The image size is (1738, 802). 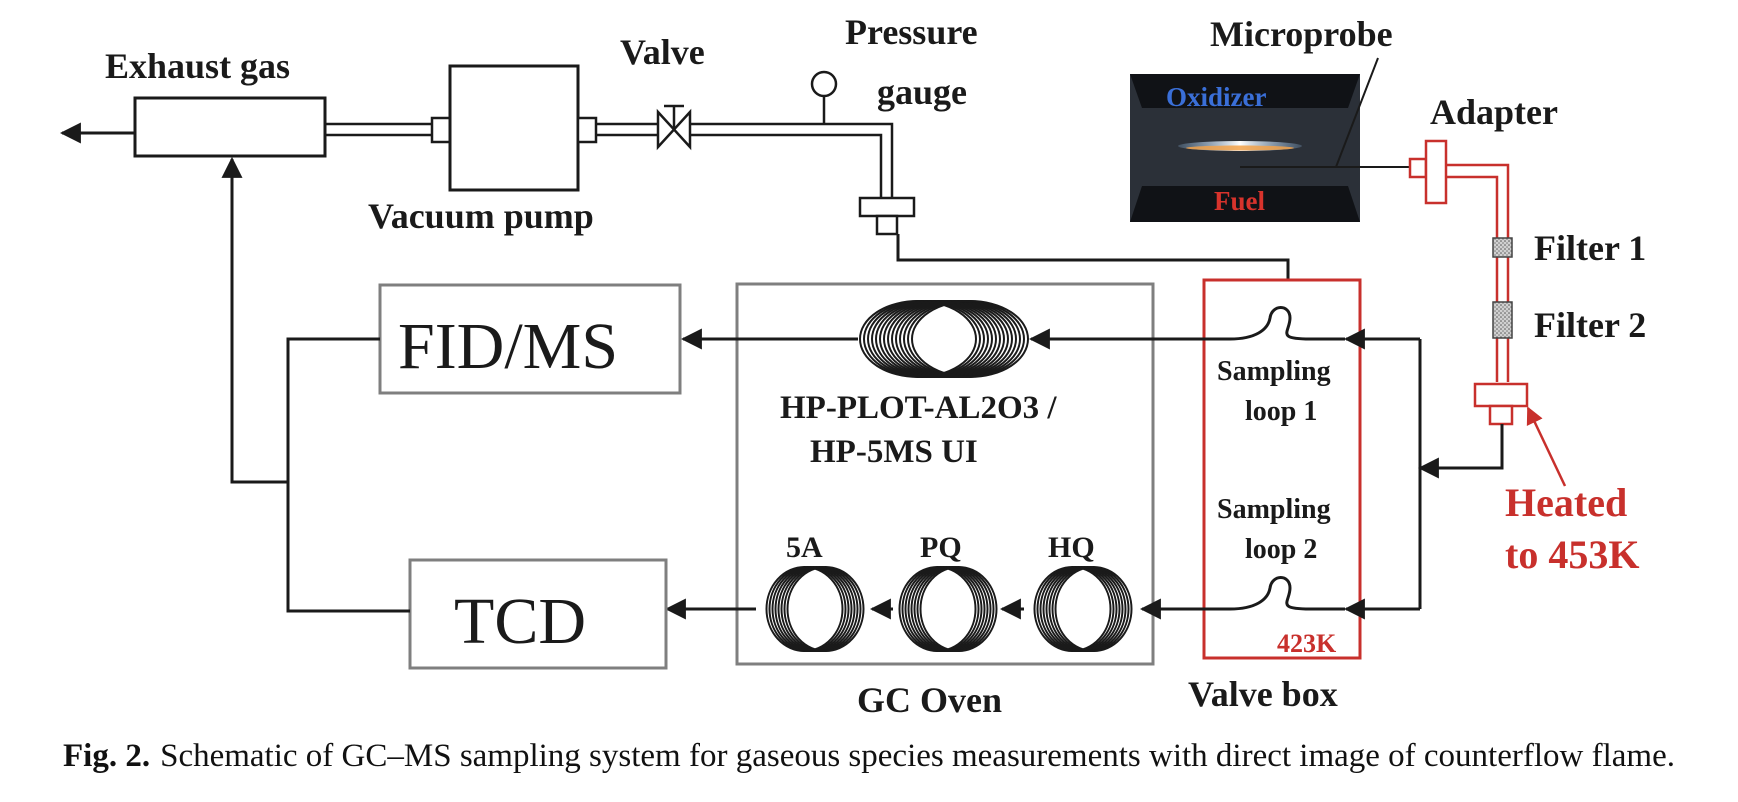 What do you see at coordinates (1307, 643) in the screenshot?
I see `valve-box-temp-label: 423K` at bounding box center [1307, 643].